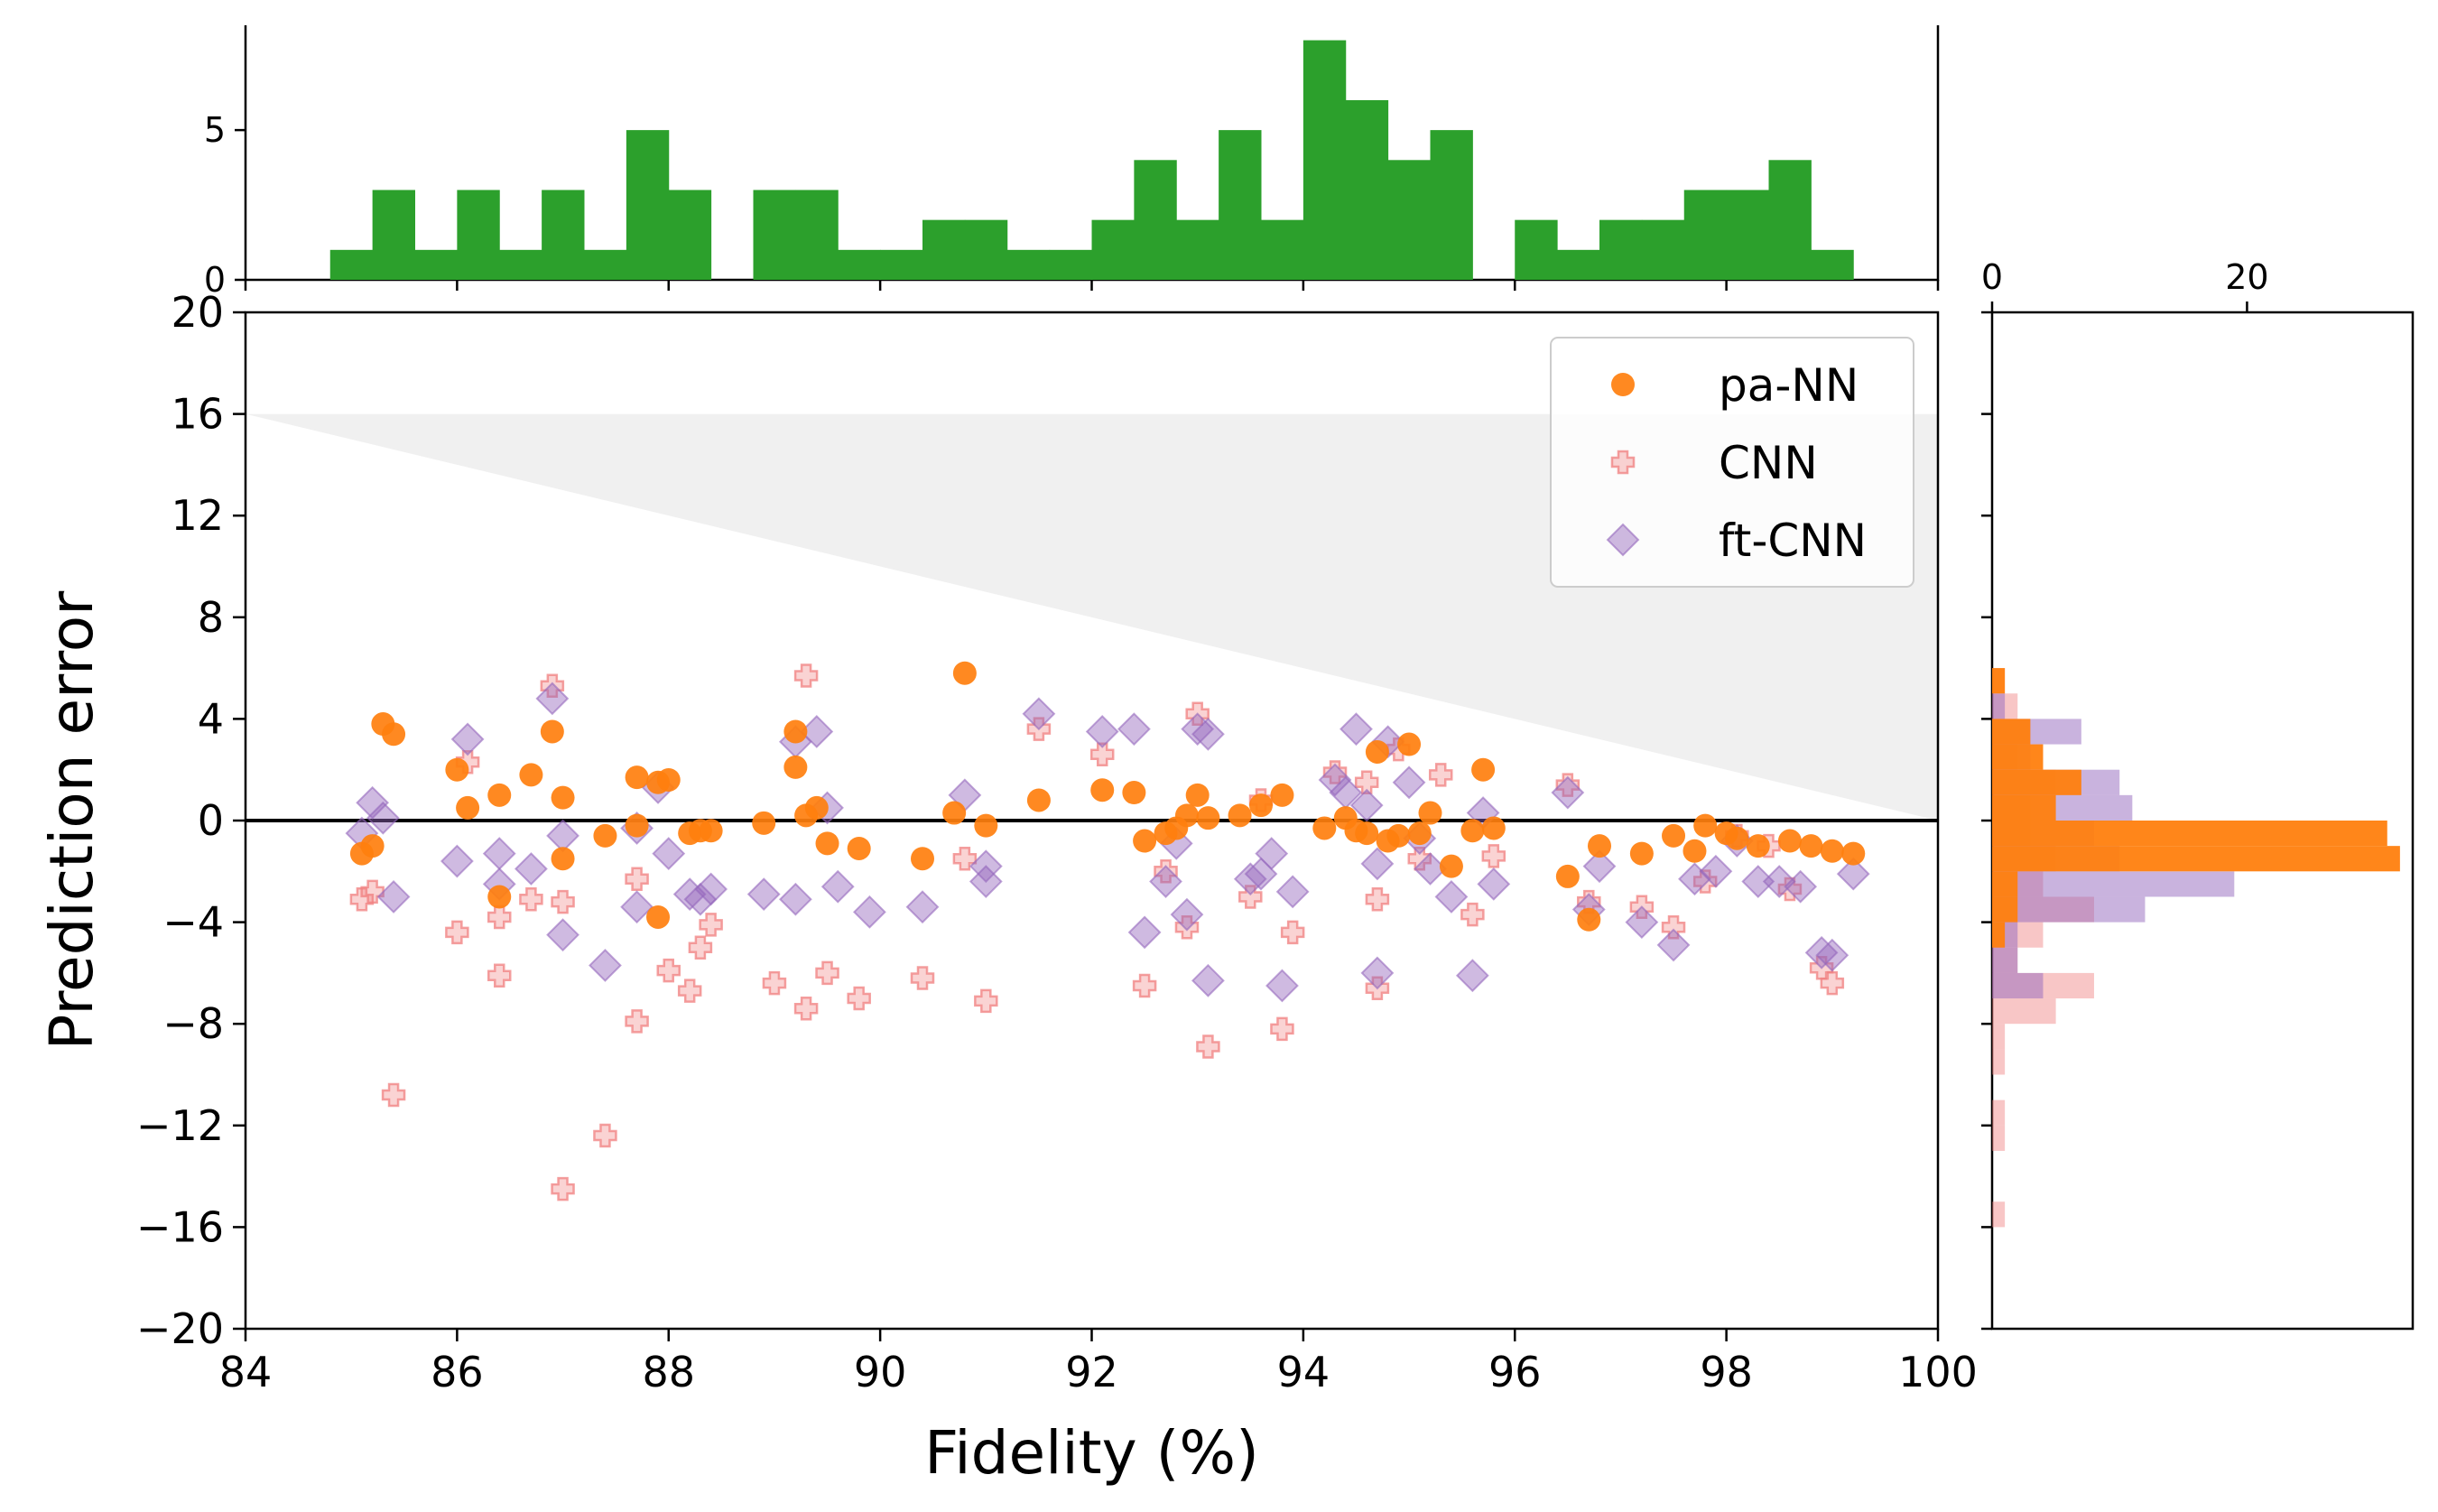 The image size is (2438, 1512). What do you see at coordinates (211, 718) in the screenshot?
I see `y-tick-label: 4` at bounding box center [211, 718].